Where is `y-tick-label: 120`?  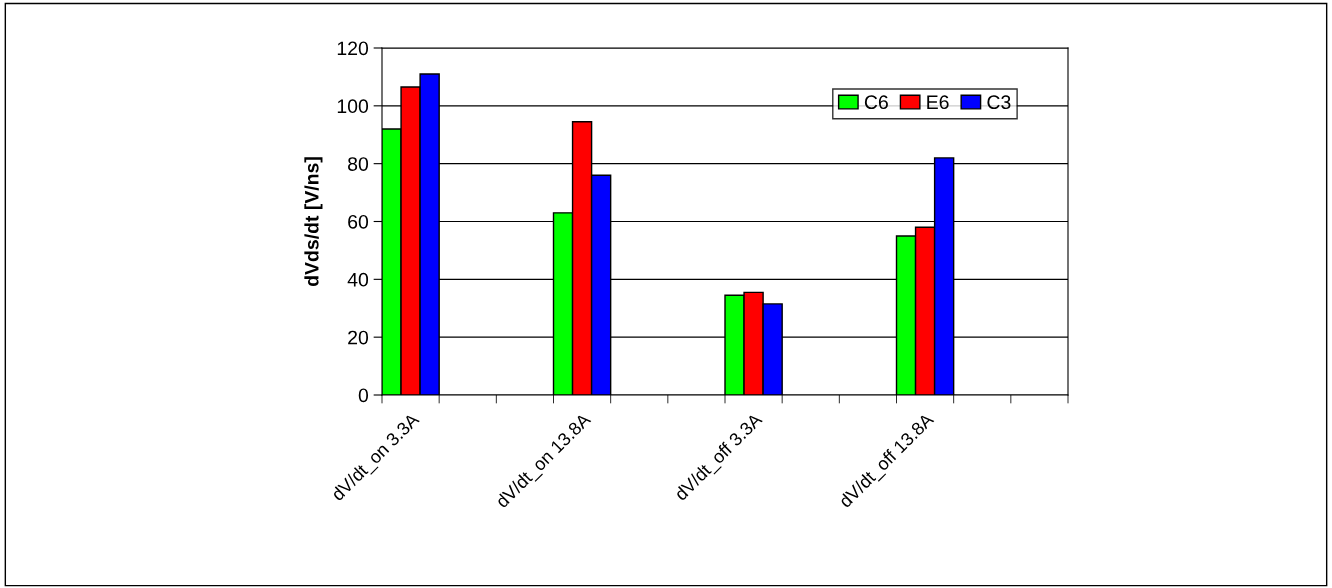
y-tick-label: 120 is located at coordinates (353, 48).